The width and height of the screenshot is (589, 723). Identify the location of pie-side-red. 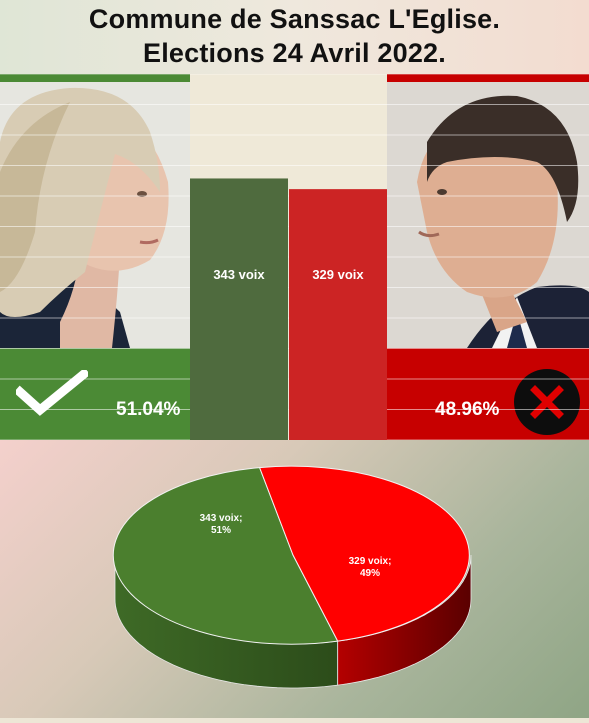
(404, 620).